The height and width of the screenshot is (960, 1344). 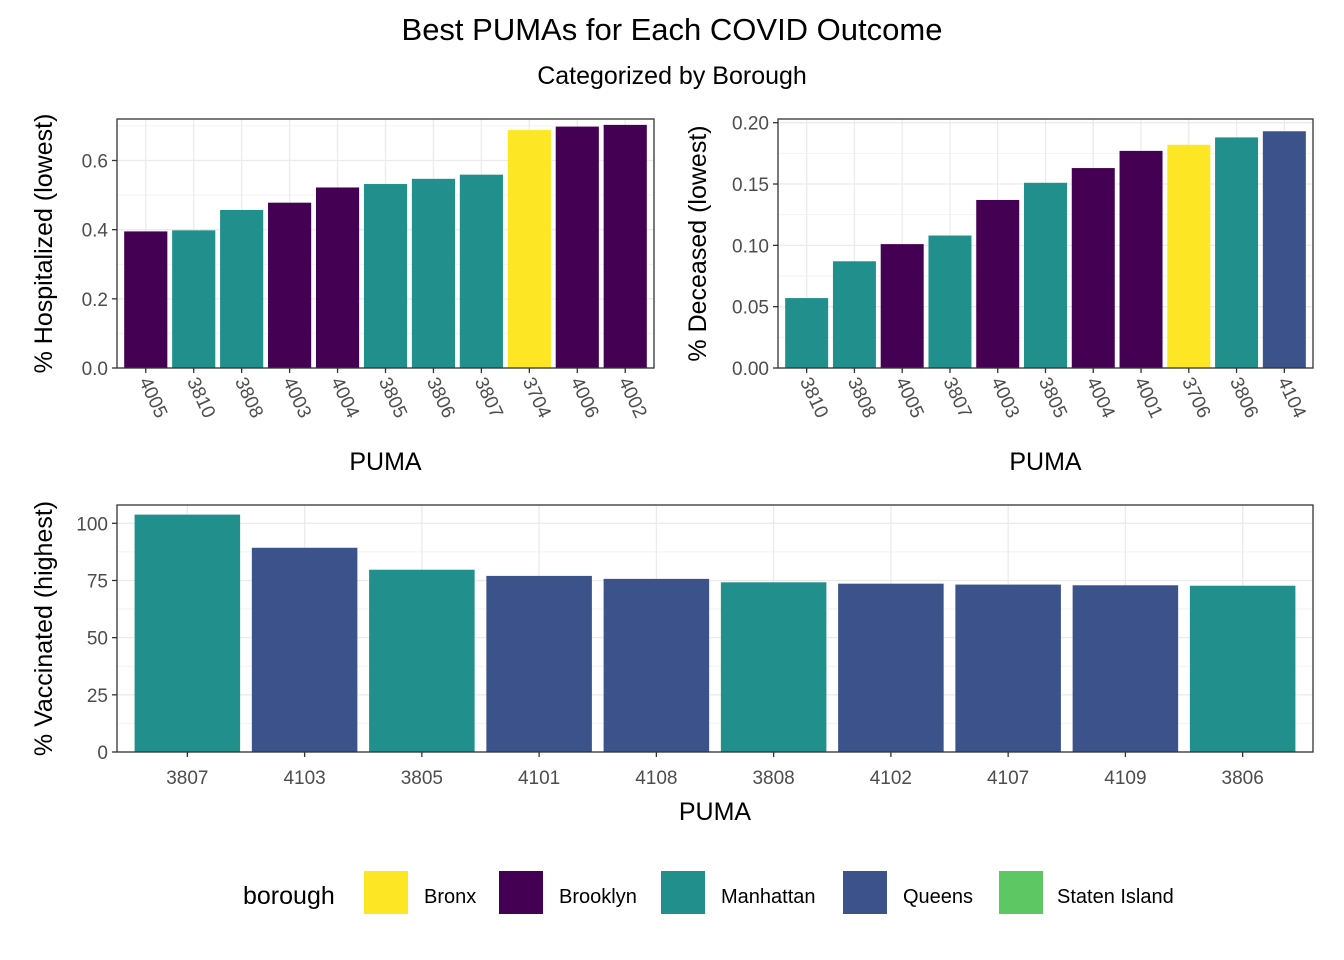 I want to click on y-tick-label: 75, so click(x=97, y=581).